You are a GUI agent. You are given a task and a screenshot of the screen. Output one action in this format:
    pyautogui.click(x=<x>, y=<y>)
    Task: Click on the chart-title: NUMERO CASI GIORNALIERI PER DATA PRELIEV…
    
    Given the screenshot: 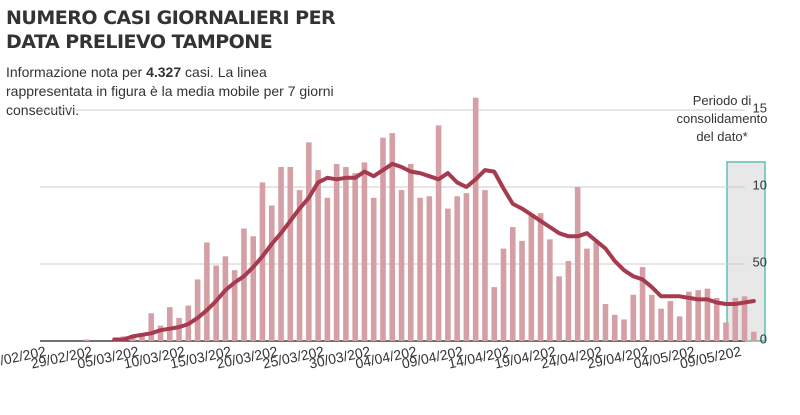 What is the action you would take?
    pyautogui.click(x=171, y=30)
    